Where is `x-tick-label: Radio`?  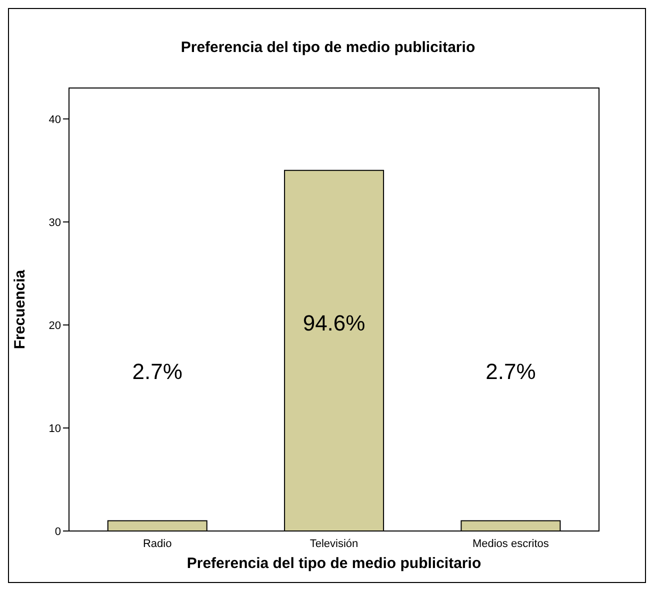
x-tick-label: Radio is located at coordinates (157, 544).